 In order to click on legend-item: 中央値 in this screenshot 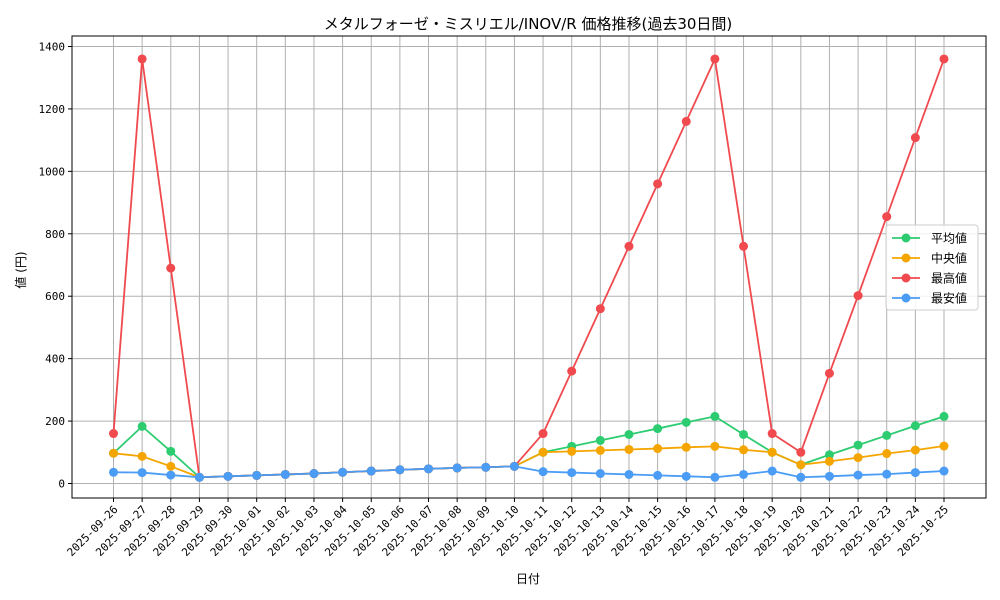, I will do `click(929, 258)`.